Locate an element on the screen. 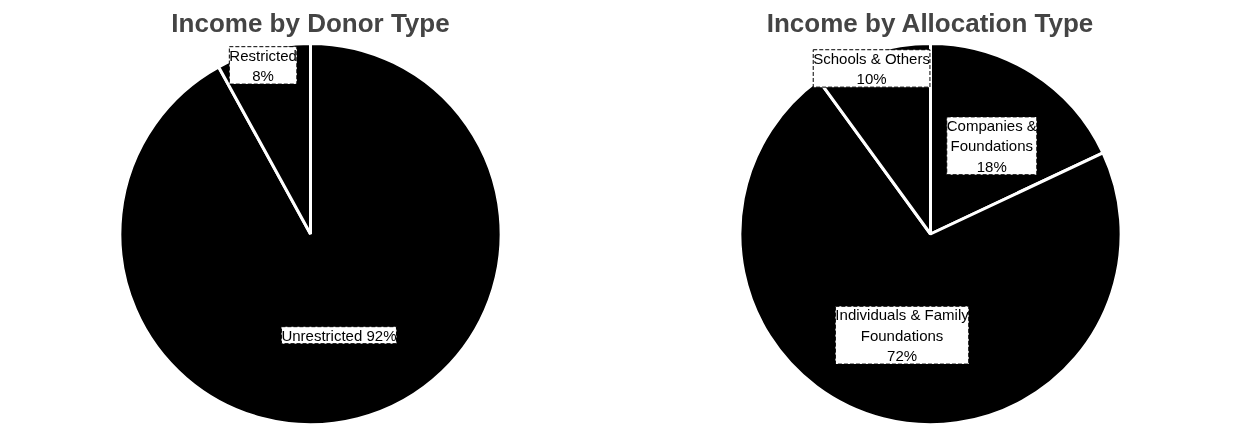 This screenshot has width=1260, height=434. data-label: 72% is located at coordinates (902, 356).